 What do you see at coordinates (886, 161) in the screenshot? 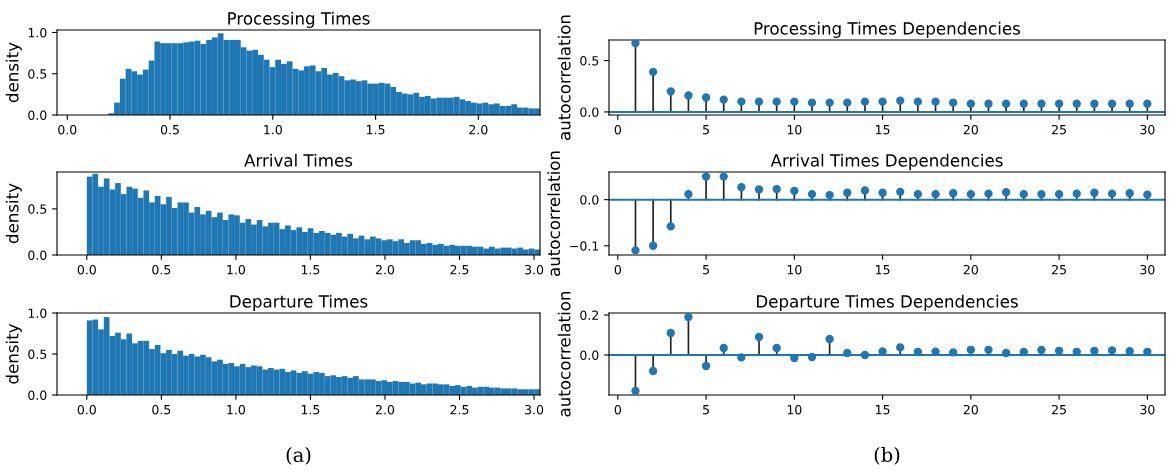
I see `chart-title: Arrival Times Dependencies` at bounding box center [886, 161].